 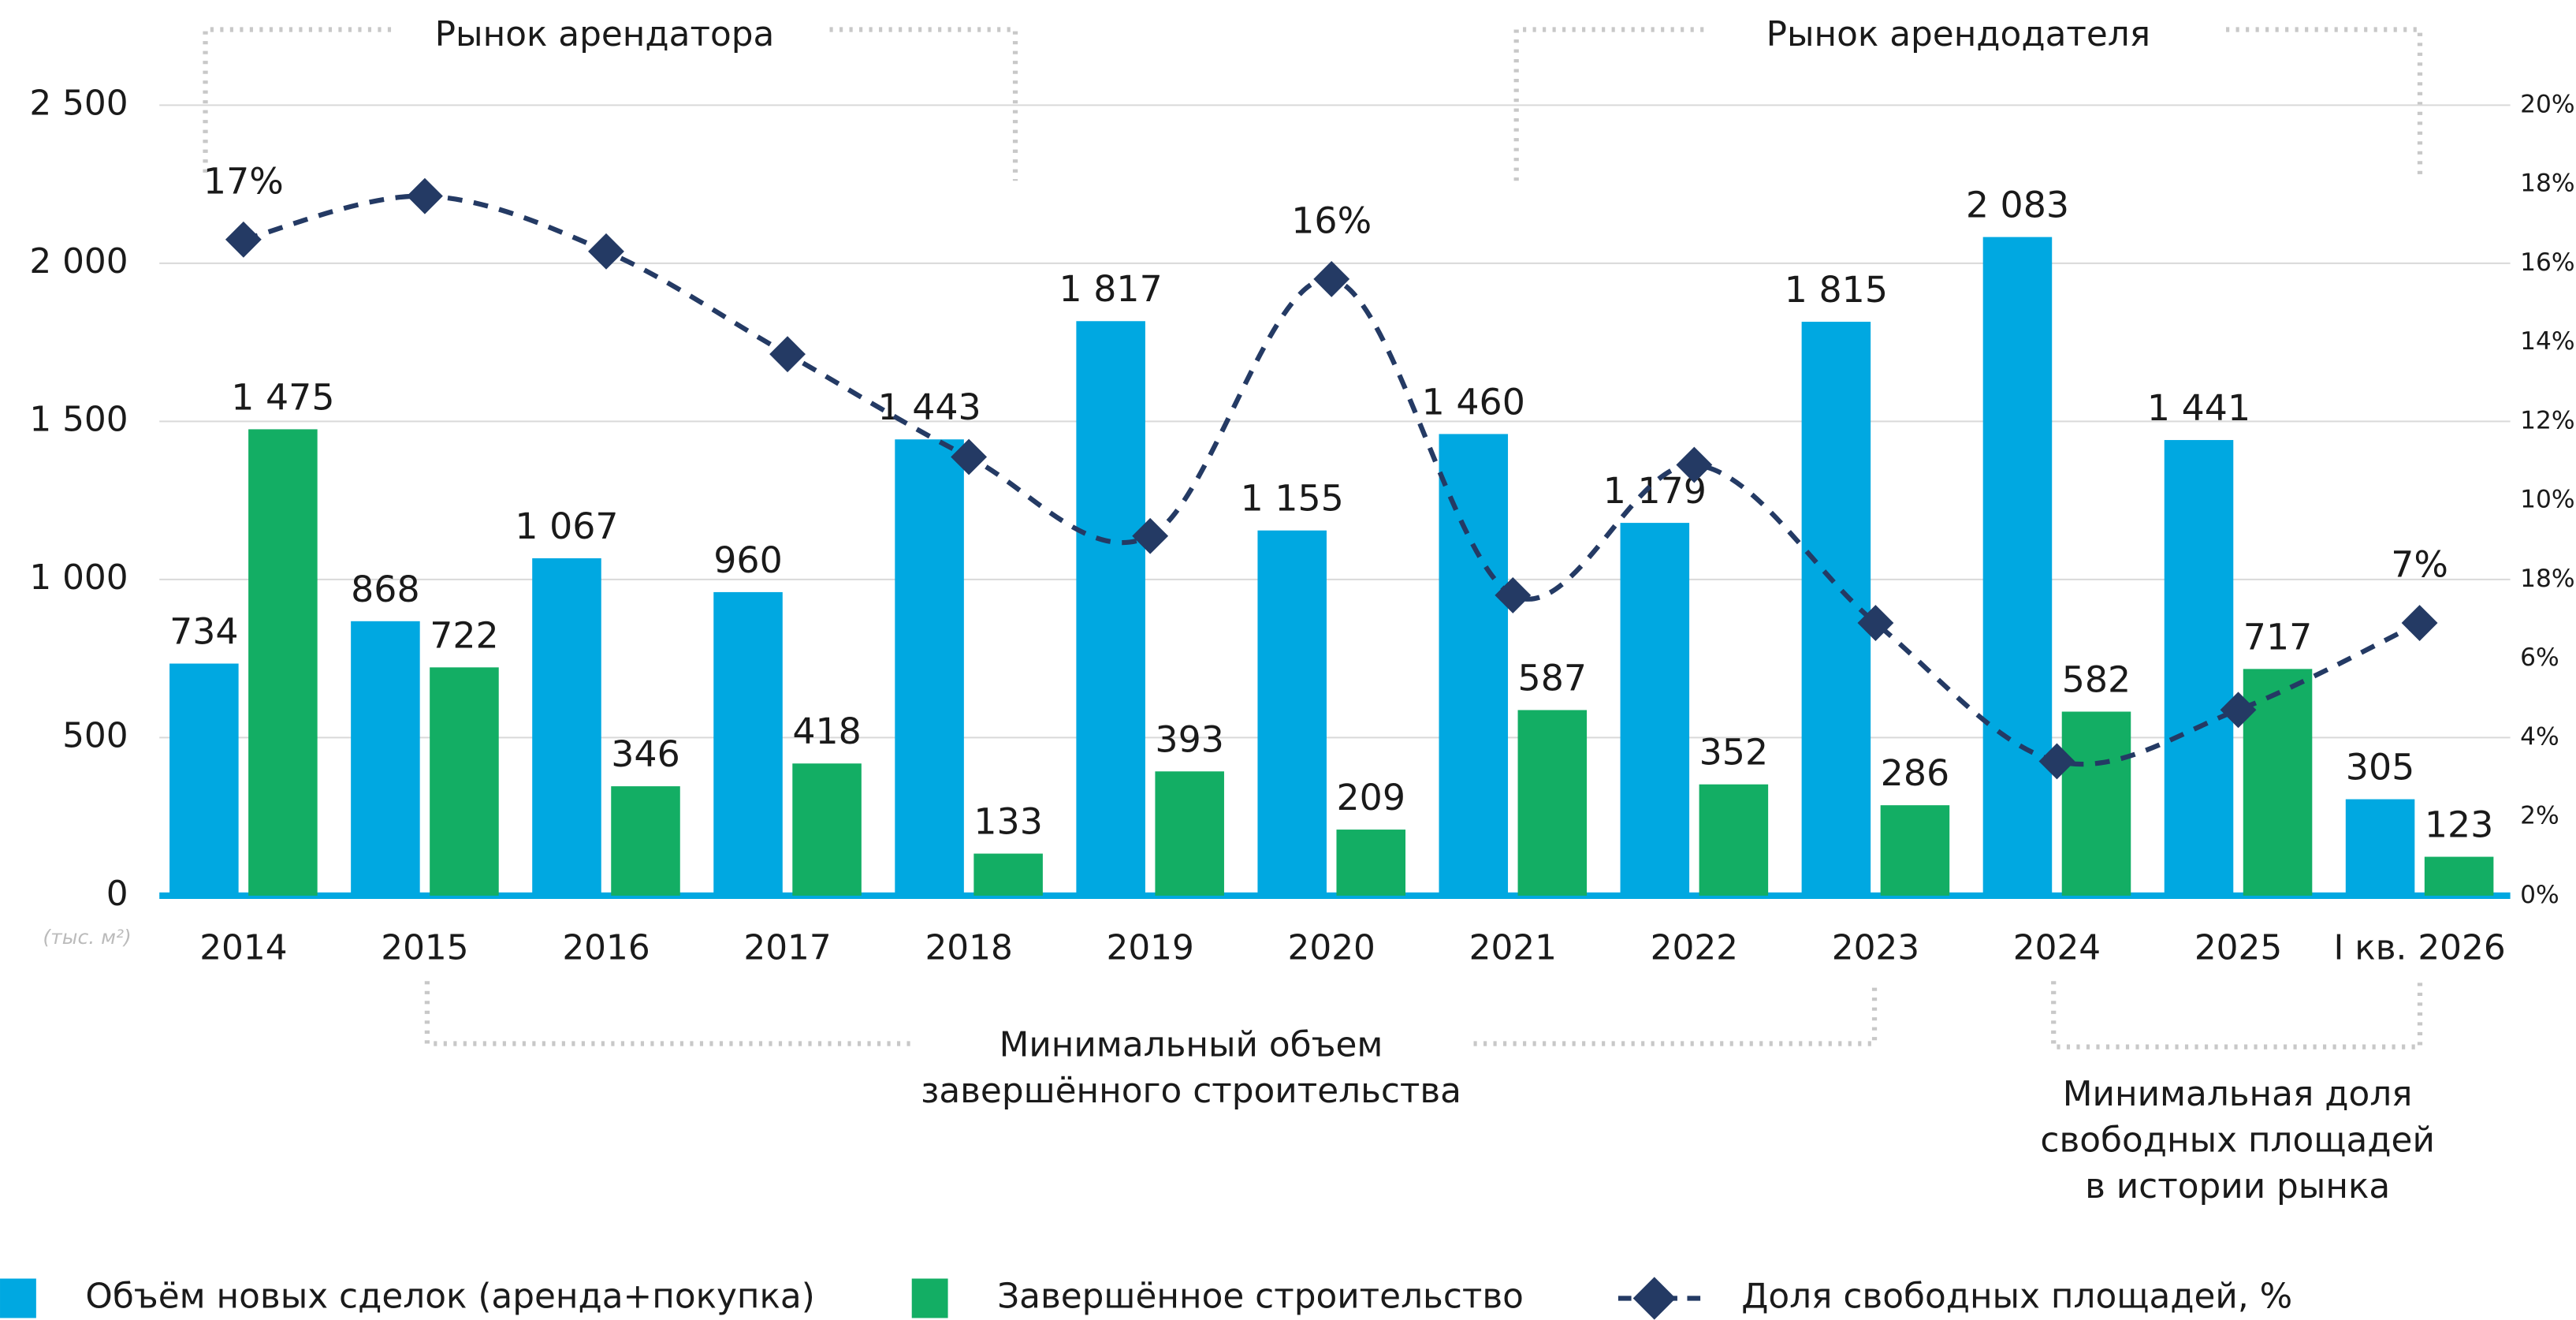 What do you see at coordinates (1189, 739) in the screenshot?
I see `data-label: 393` at bounding box center [1189, 739].